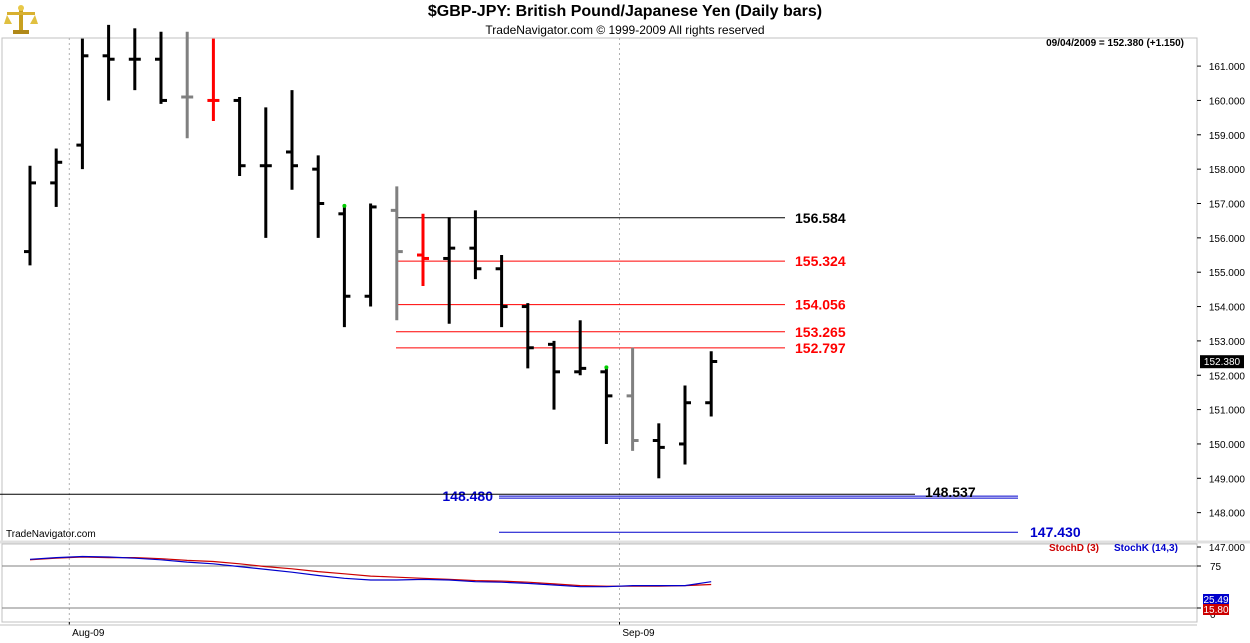  I want to click on last-price-label: 152.380, so click(1222, 362).